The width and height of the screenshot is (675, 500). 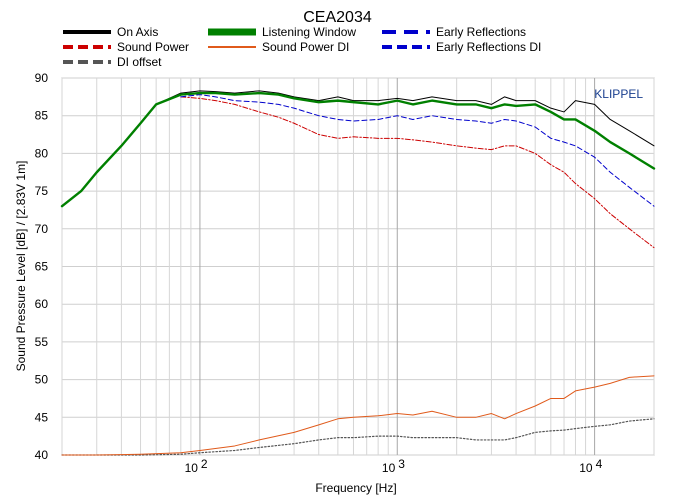 I want to click on legend-item-sound-power-di: Sound Power DI, so click(x=278, y=47).